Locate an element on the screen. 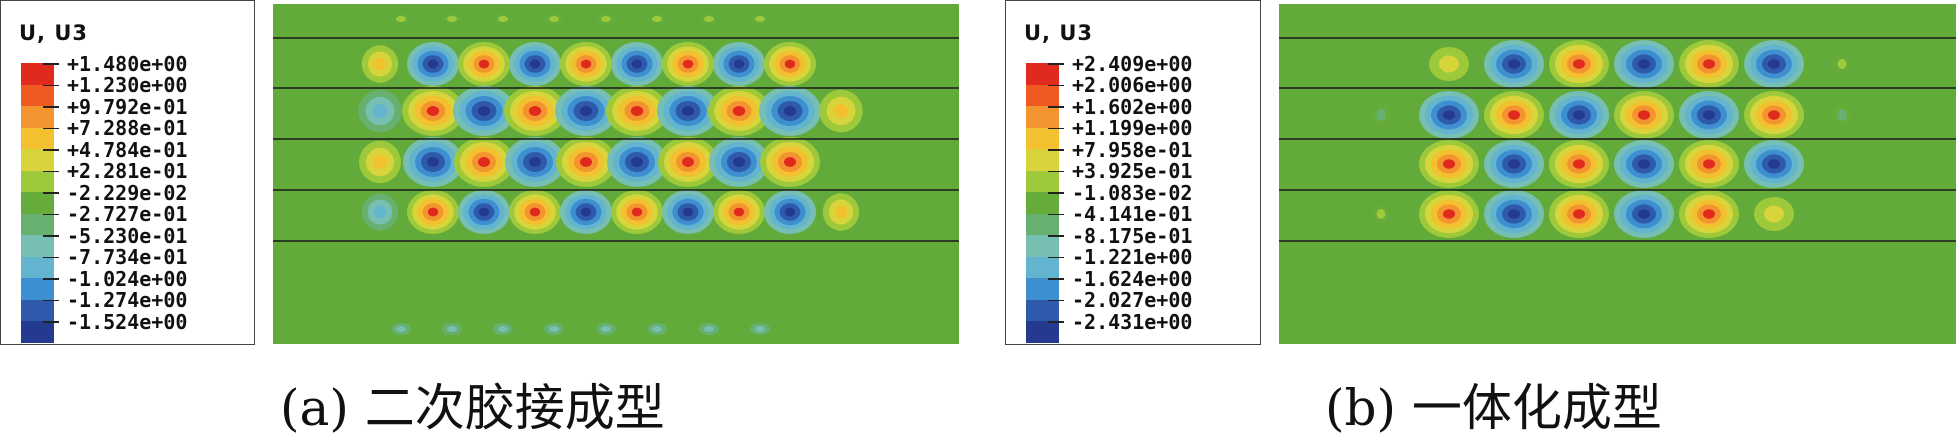 The image size is (1956, 443). scale-label: -4.141e-01 is located at coordinates (1132, 214).